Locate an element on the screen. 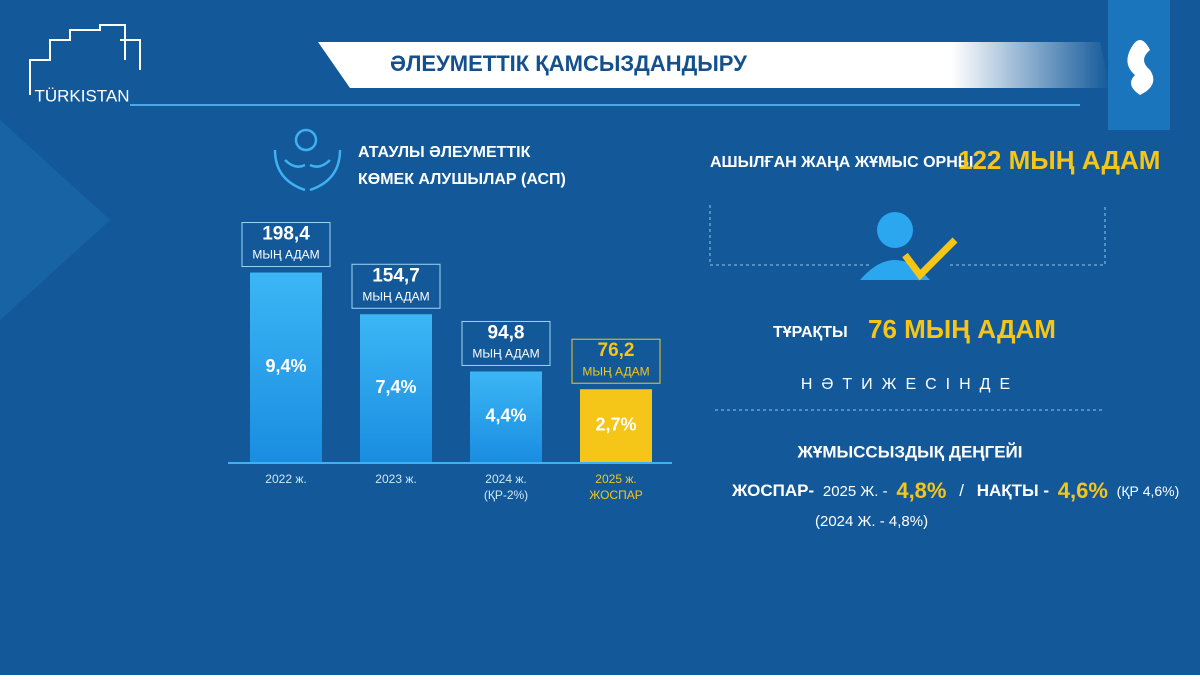 Image resolution: width=1200 pixels, height=680 pixels. chart-title: КӨМЕК АЛУШЫЛАР (АСП) is located at coordinates (462, 179).